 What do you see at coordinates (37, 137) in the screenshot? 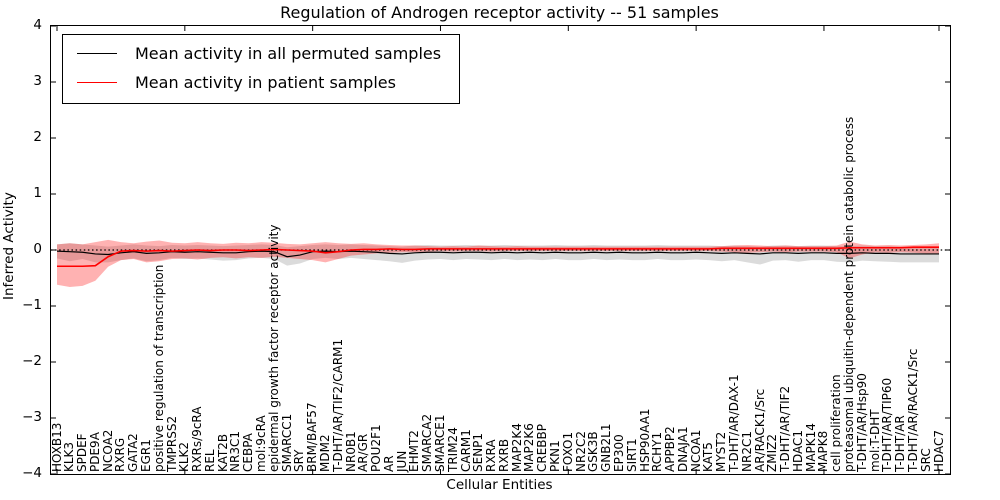
I see `y-tick-label: 2` at bounding box center [37, 137].